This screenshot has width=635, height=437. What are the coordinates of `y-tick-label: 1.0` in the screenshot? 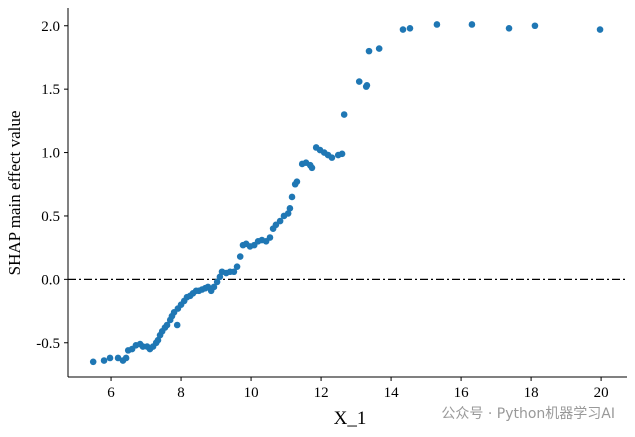 It's located at (50, 154).